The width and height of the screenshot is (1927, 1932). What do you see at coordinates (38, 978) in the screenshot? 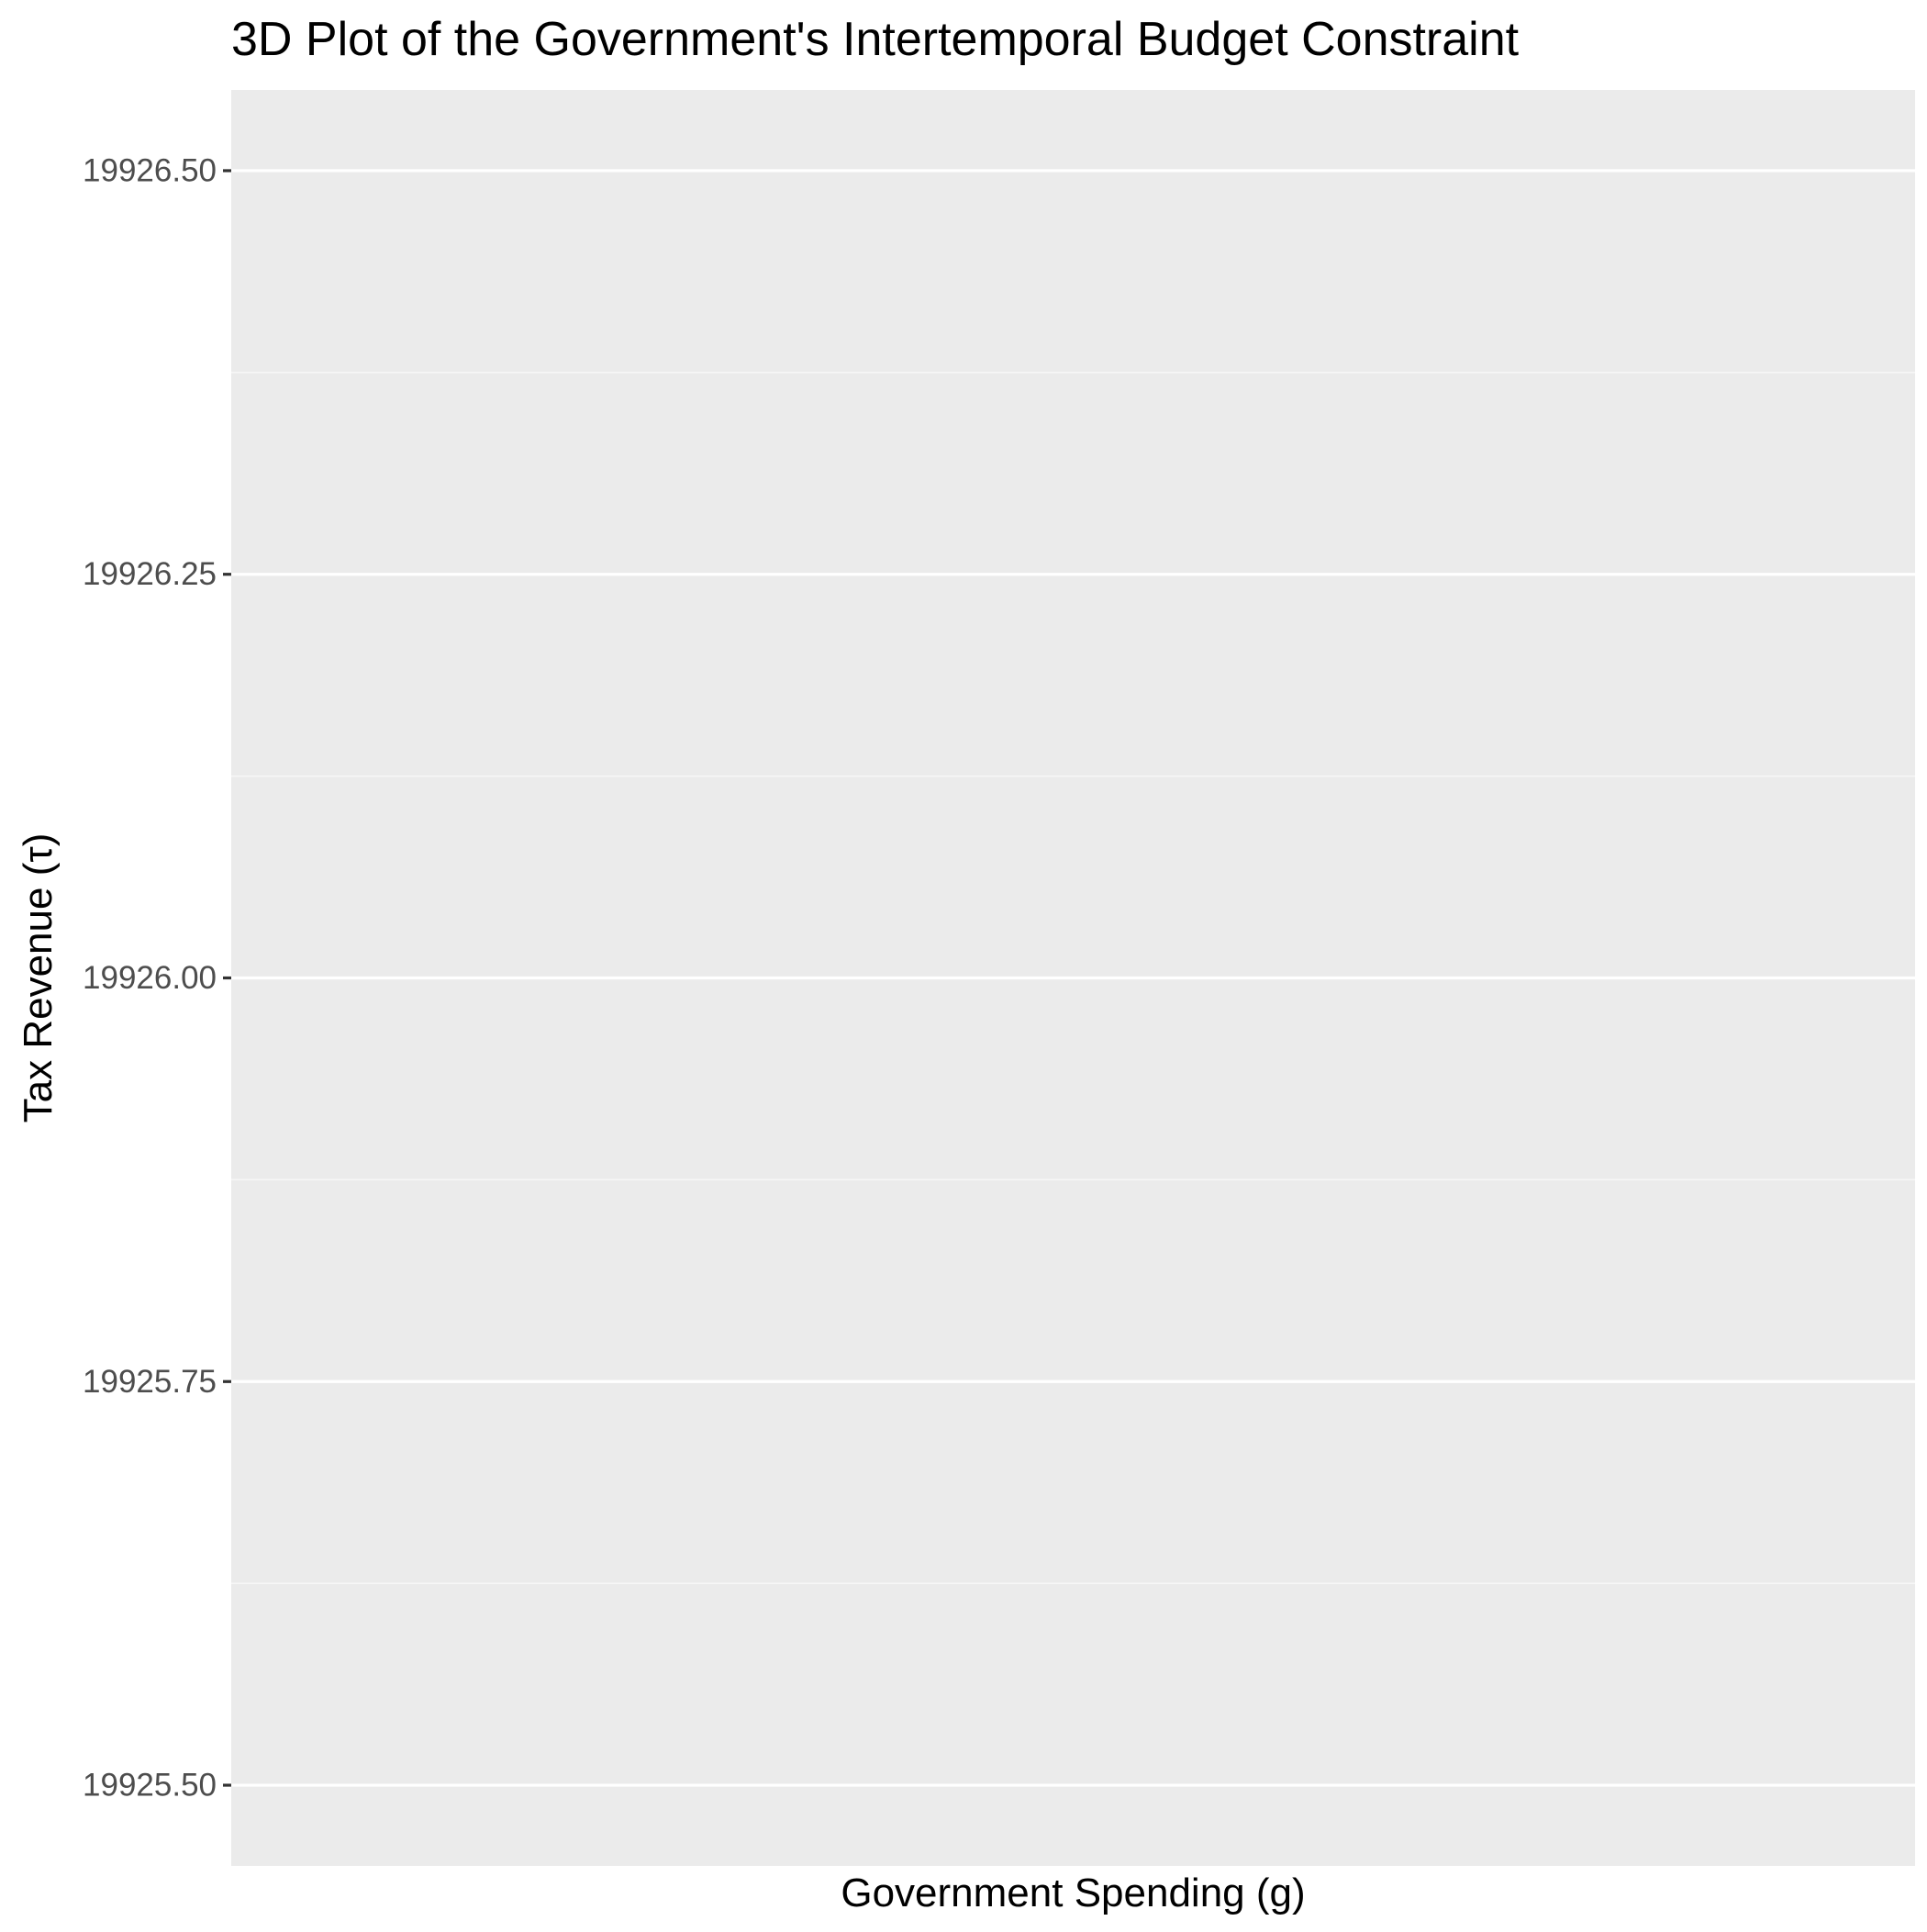
I see `y-axis-label: Tax Revenue (τ)` at bounding box center [38, 978].